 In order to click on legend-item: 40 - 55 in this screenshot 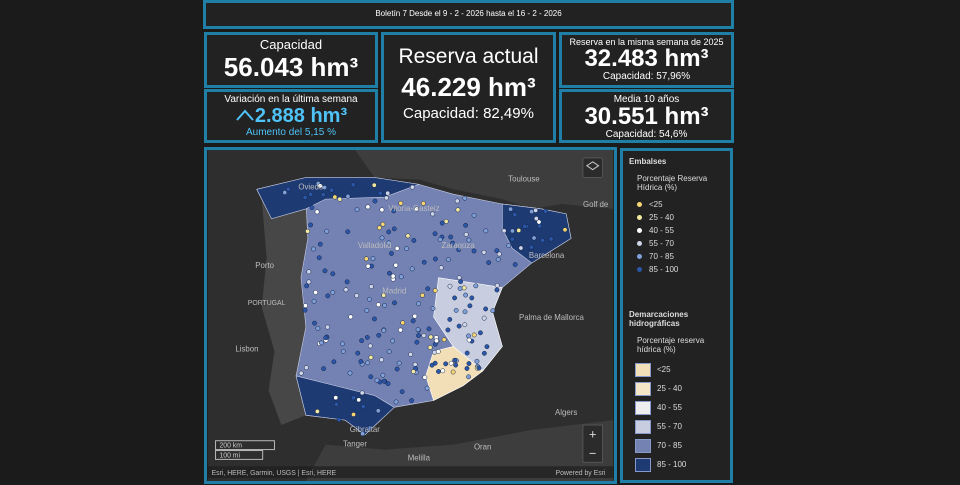, I will do `click(676, 230)`.